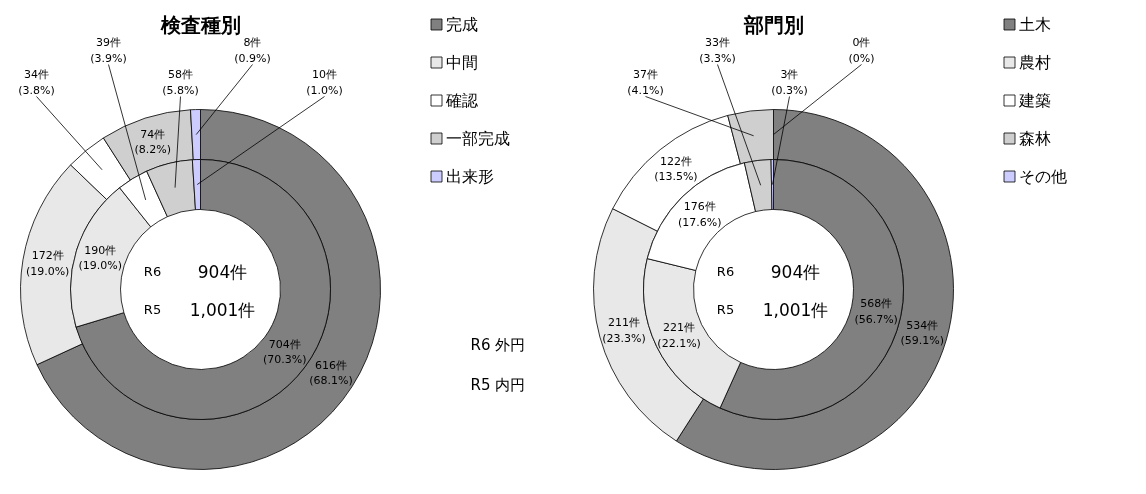  I want to click on data-label: 190件 (19.0%), so click(100, 258).